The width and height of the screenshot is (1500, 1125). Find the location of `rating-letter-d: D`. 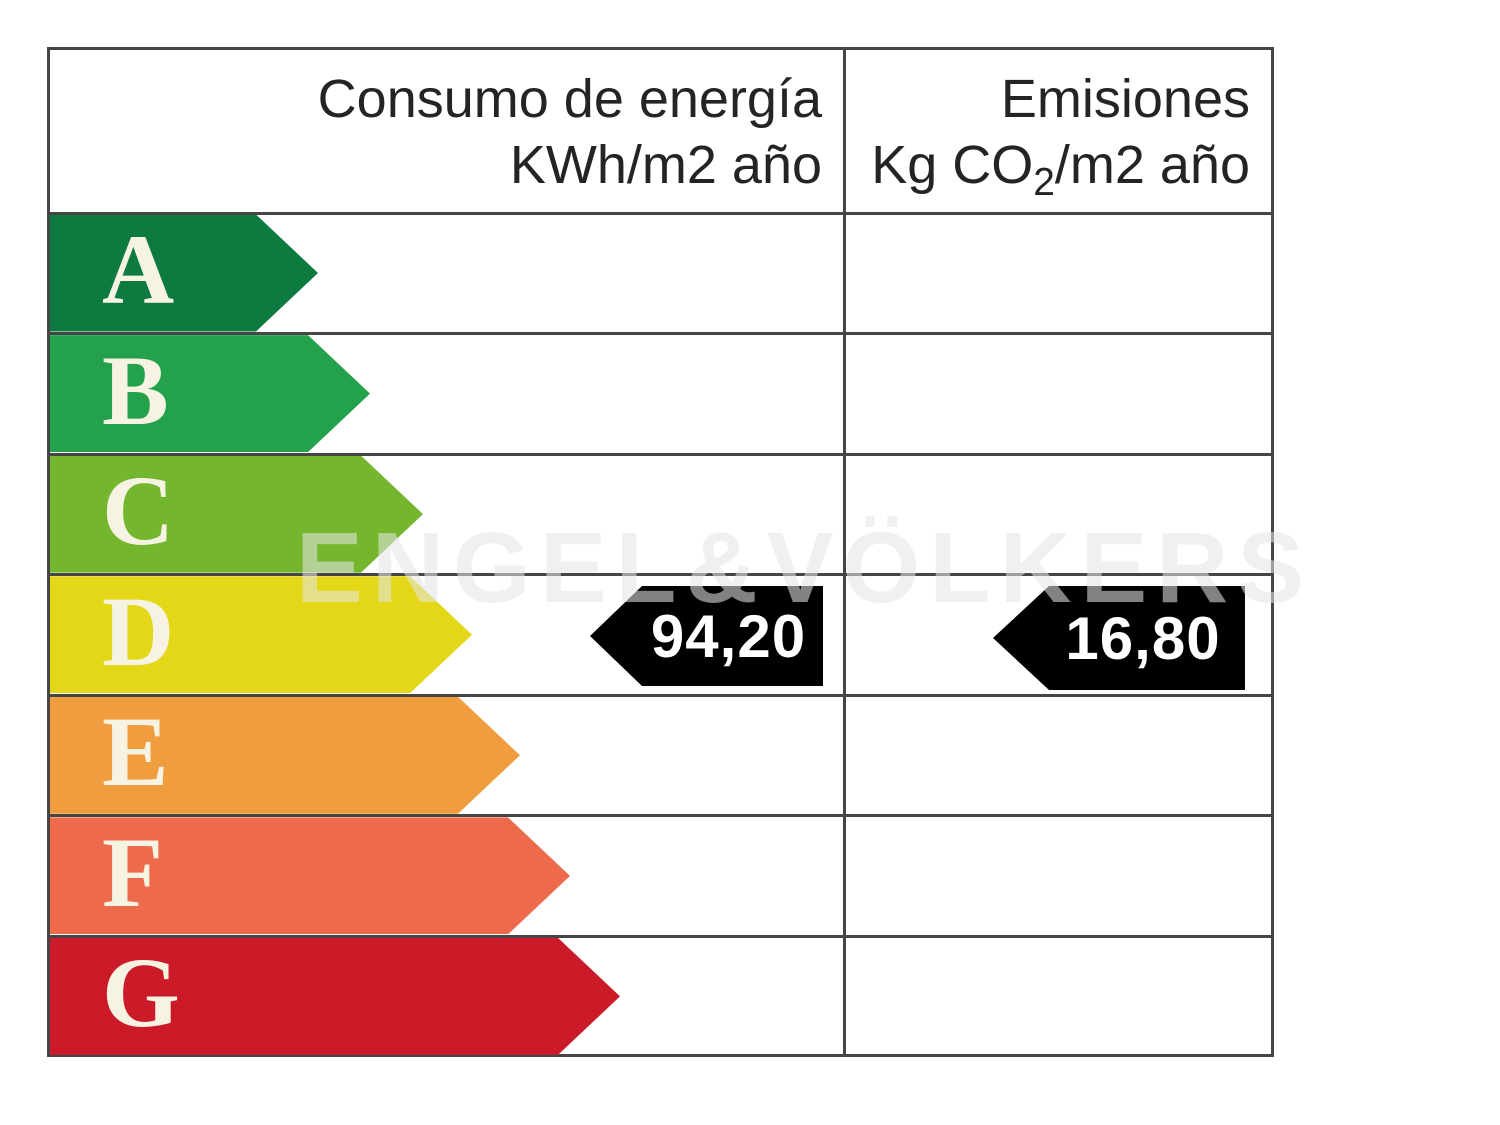

rating-letter-d: D is located at coordinates (138, 631).